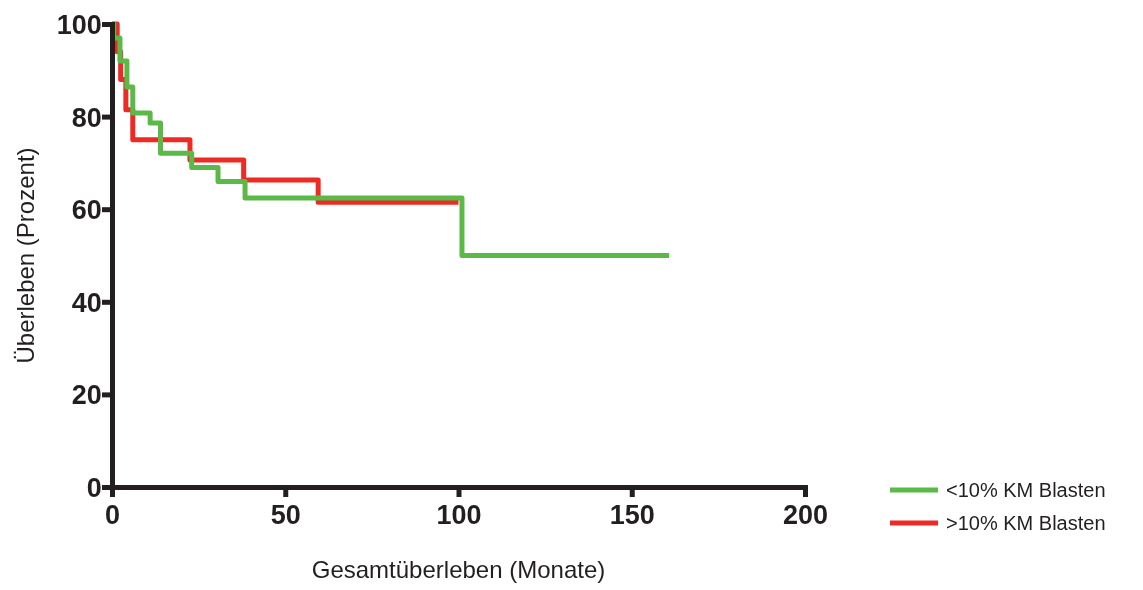 This screenshot has width=1143, height=590. What do you see at coordinates (805, 515) in the screenshot?
I see `x-tick-label: 200` at bounding box center [805, 515].